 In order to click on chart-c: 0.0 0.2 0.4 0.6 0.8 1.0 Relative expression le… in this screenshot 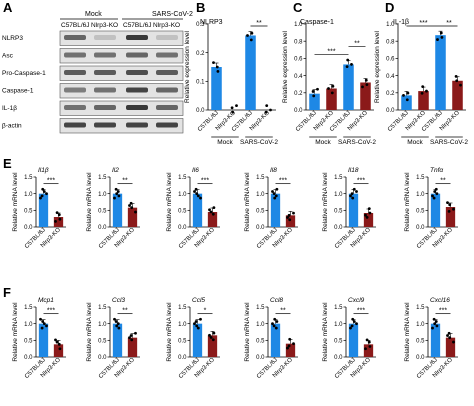, I will do `click(329, 84)`.